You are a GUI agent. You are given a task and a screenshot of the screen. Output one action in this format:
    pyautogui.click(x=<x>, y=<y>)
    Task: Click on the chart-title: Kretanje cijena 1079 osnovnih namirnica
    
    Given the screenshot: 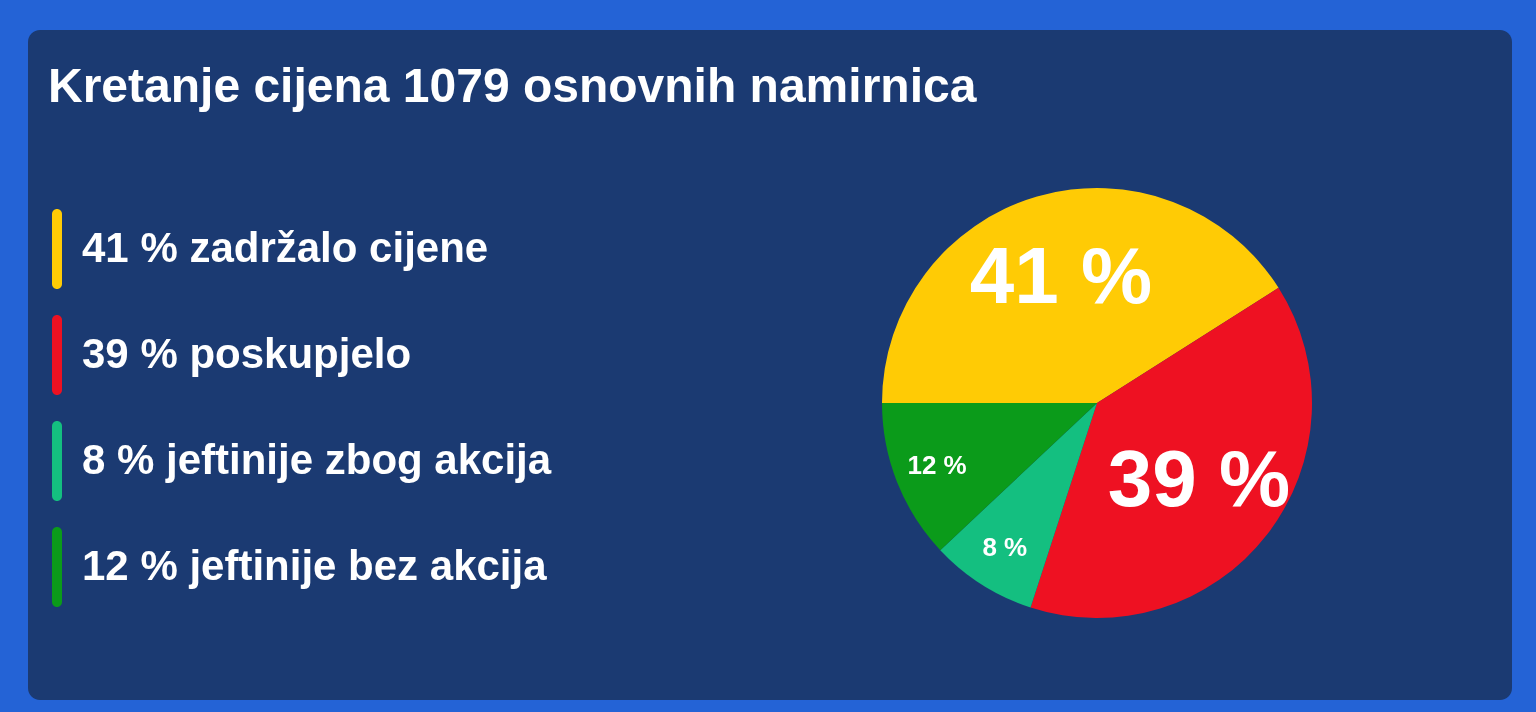 What is the action you would take?
    pyautogui.click(x=512, y=85)
    